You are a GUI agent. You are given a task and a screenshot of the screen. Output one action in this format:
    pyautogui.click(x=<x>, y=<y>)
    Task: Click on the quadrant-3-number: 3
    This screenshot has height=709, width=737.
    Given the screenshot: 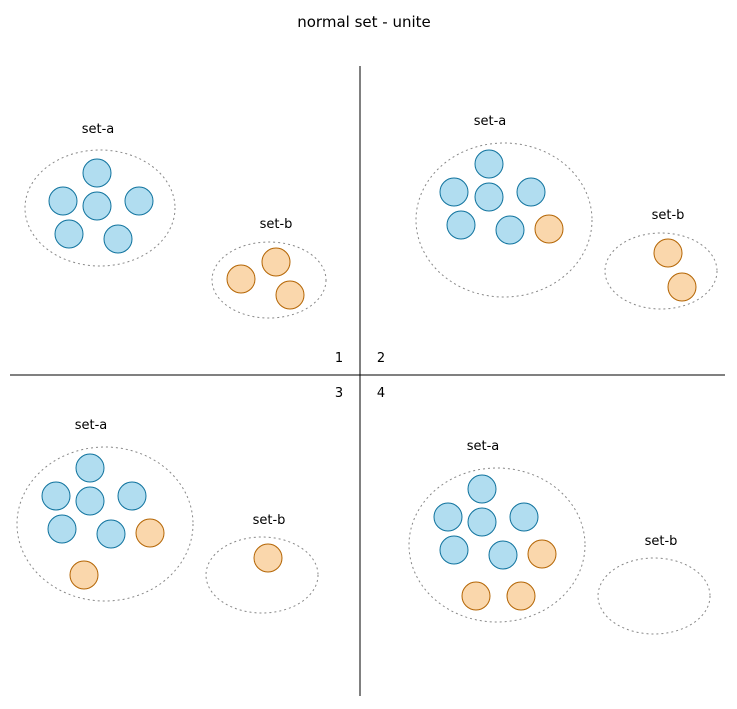 What is the action you would take?
    pyautogui.click(x=339, y=393)
    